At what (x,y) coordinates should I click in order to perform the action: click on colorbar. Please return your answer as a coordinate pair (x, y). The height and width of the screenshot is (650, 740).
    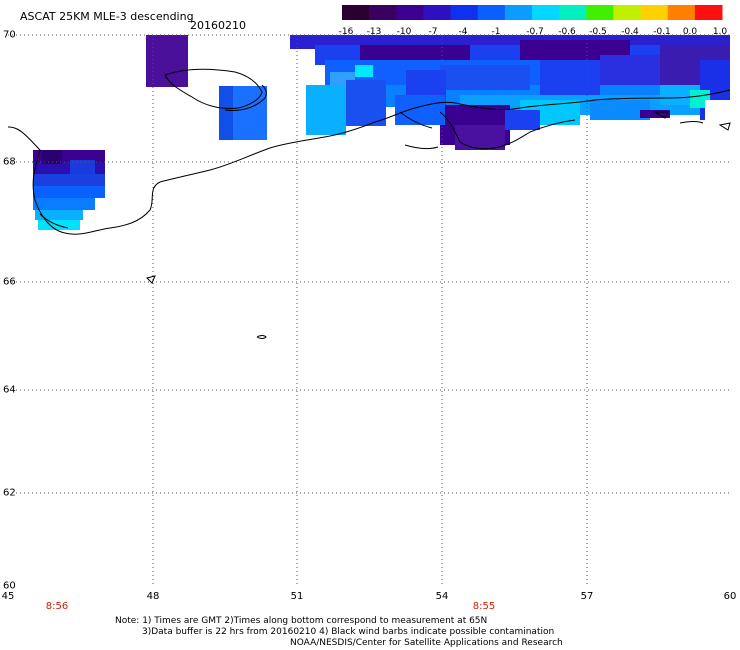
    Looking at the image, I should click on (532, 12).